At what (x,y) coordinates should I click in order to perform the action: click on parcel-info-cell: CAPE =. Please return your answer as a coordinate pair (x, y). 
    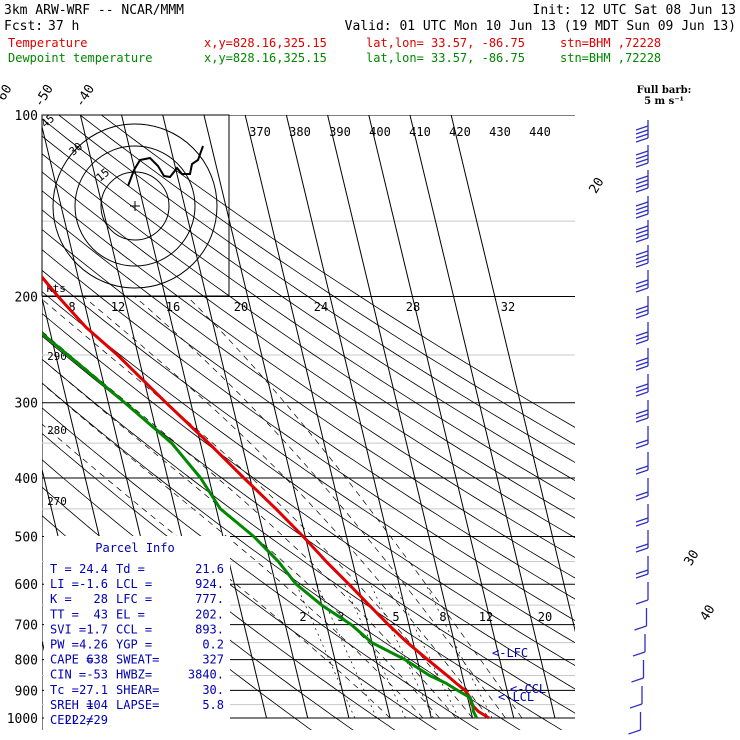
    Looking at the image, I should click on (71, 660).